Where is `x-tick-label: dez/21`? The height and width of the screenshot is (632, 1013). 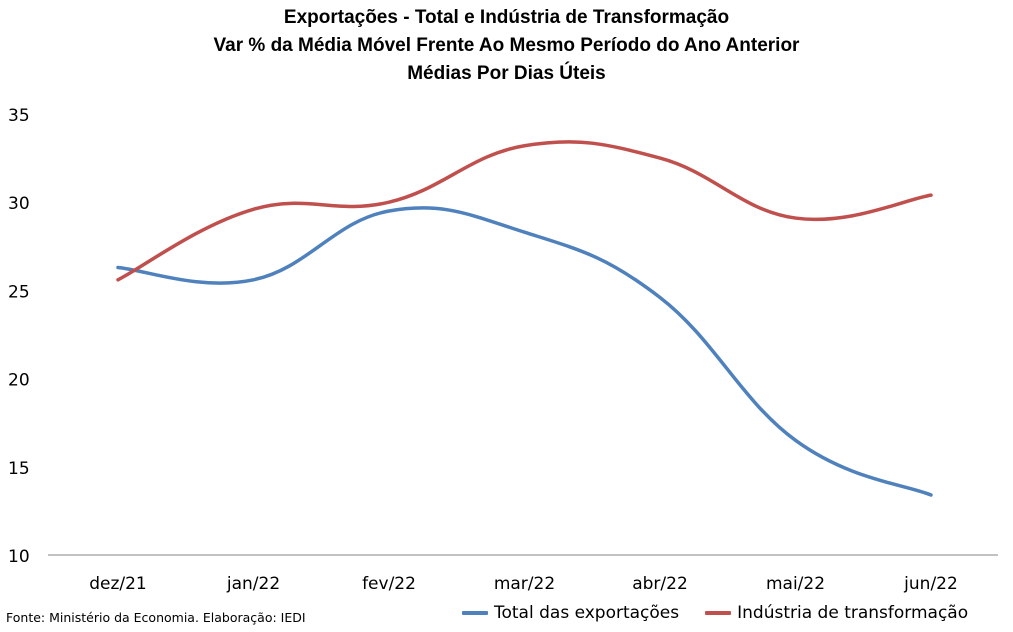 x-tick-label: dez/21 is located at coordinates (118, 584).